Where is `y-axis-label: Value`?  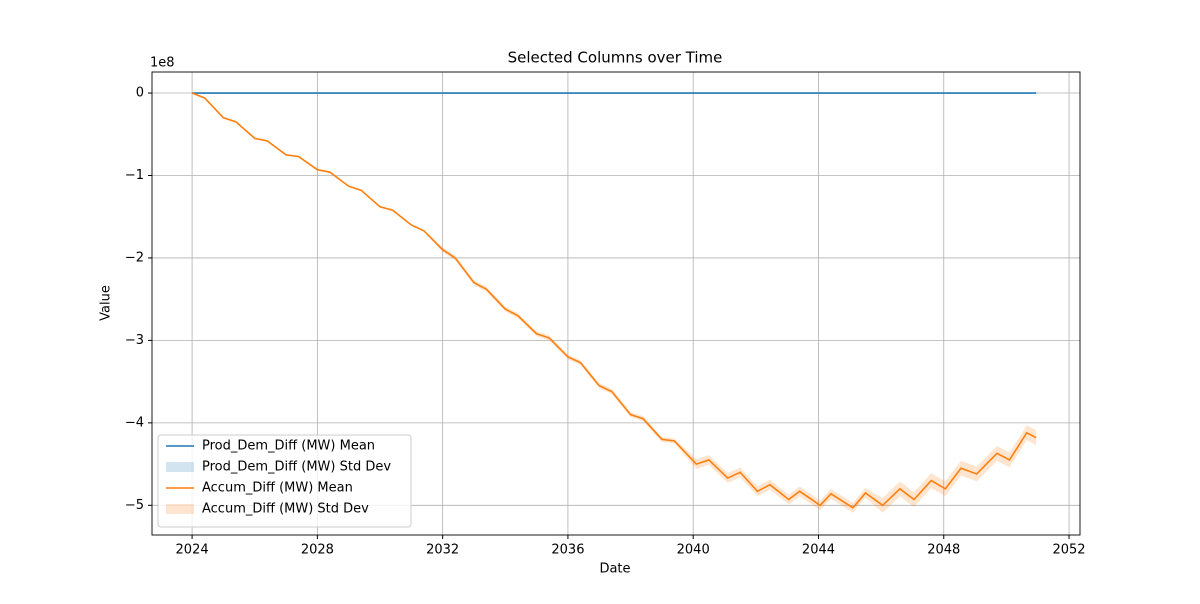
y-axis-label: Value is located at coordinates (106, 303).